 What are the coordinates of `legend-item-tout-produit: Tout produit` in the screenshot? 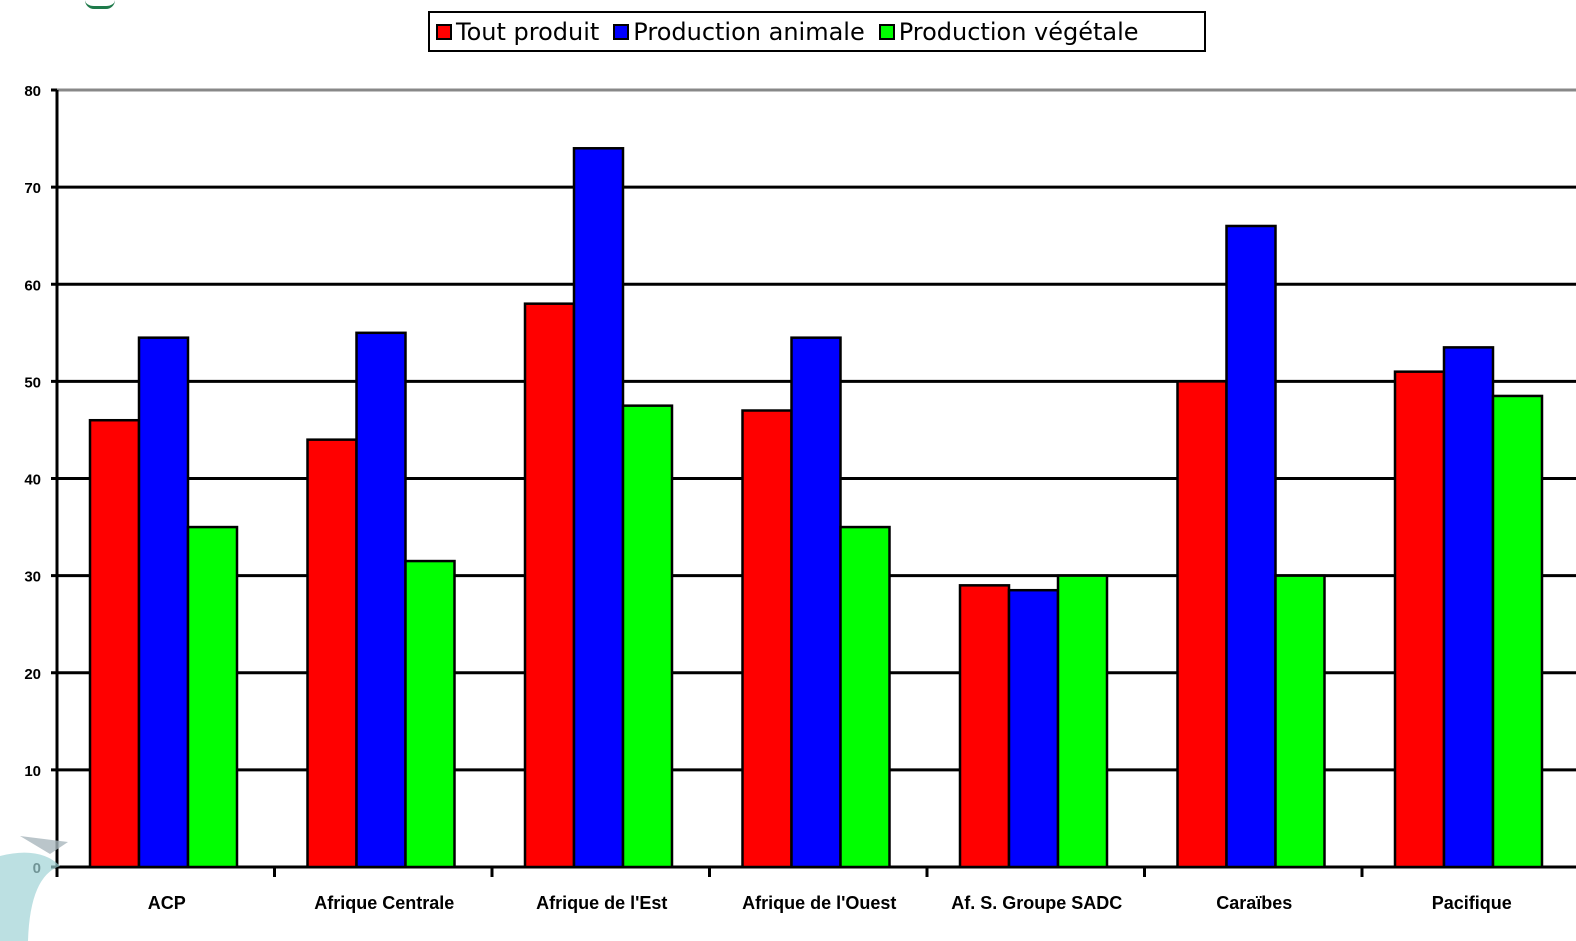 It's located at (517, 32).